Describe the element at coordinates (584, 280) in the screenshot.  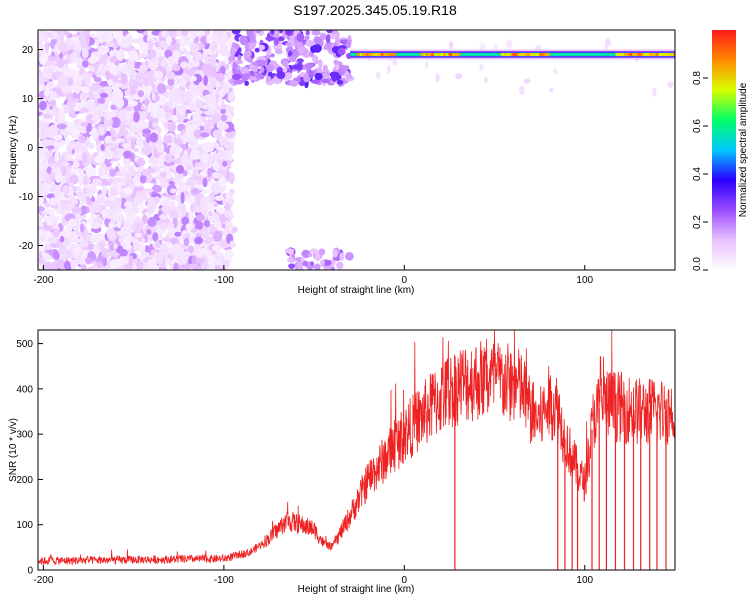
I see `x-tick-label: 100` at that location.